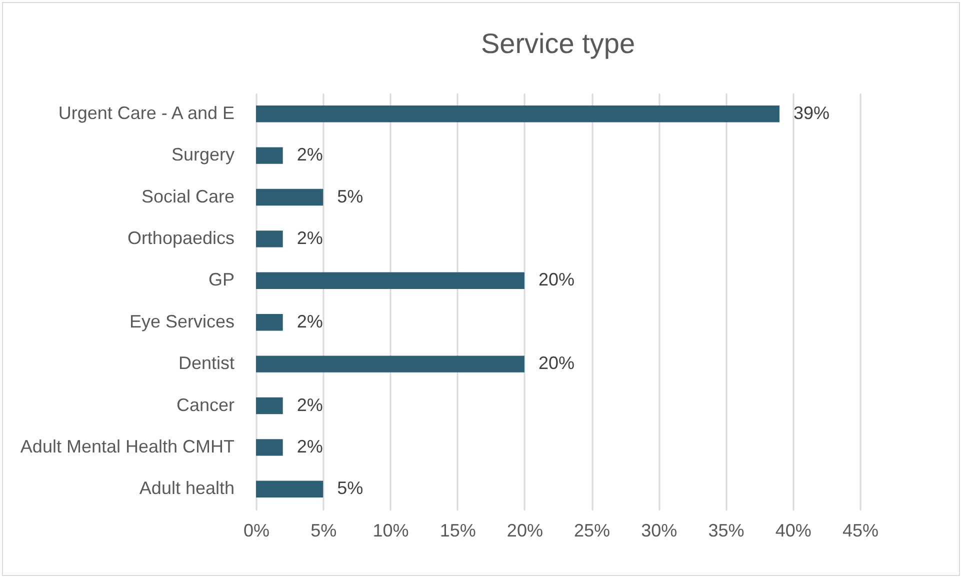  What do you see at coordinates (558, 43) in the screenshot?
I see `chart-title: Service type` at bounding box center [558, 43].